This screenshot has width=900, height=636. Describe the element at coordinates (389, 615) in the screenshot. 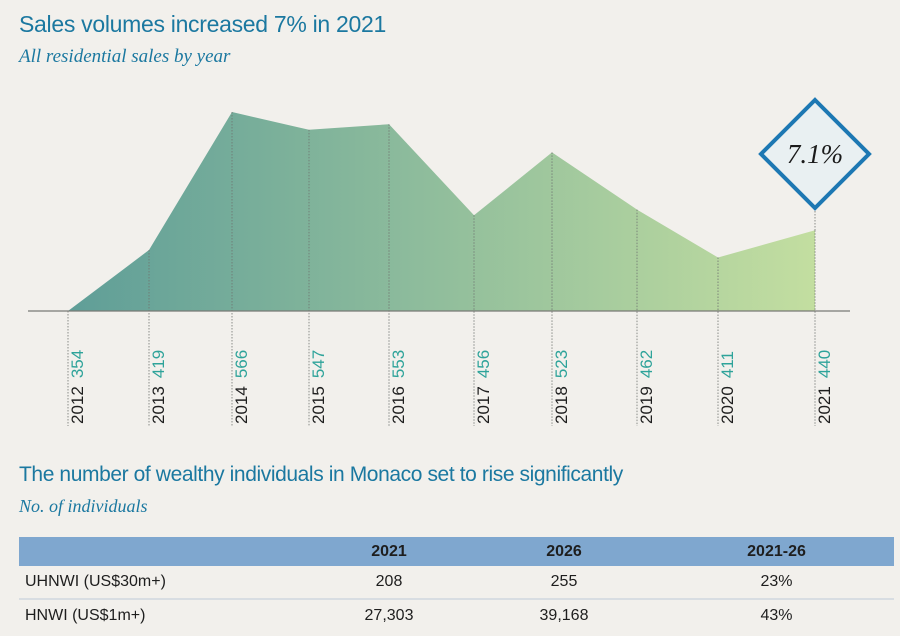

I see `cell-2021: 27,303` at that location.